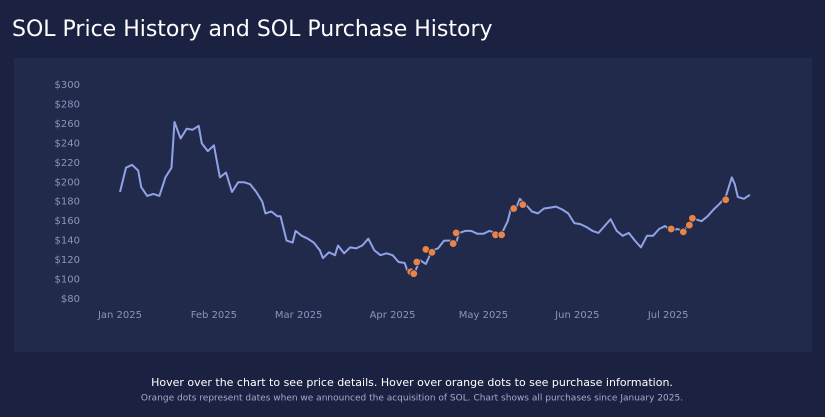  I want to click on y-tick-label: $100, so click(67, 280).